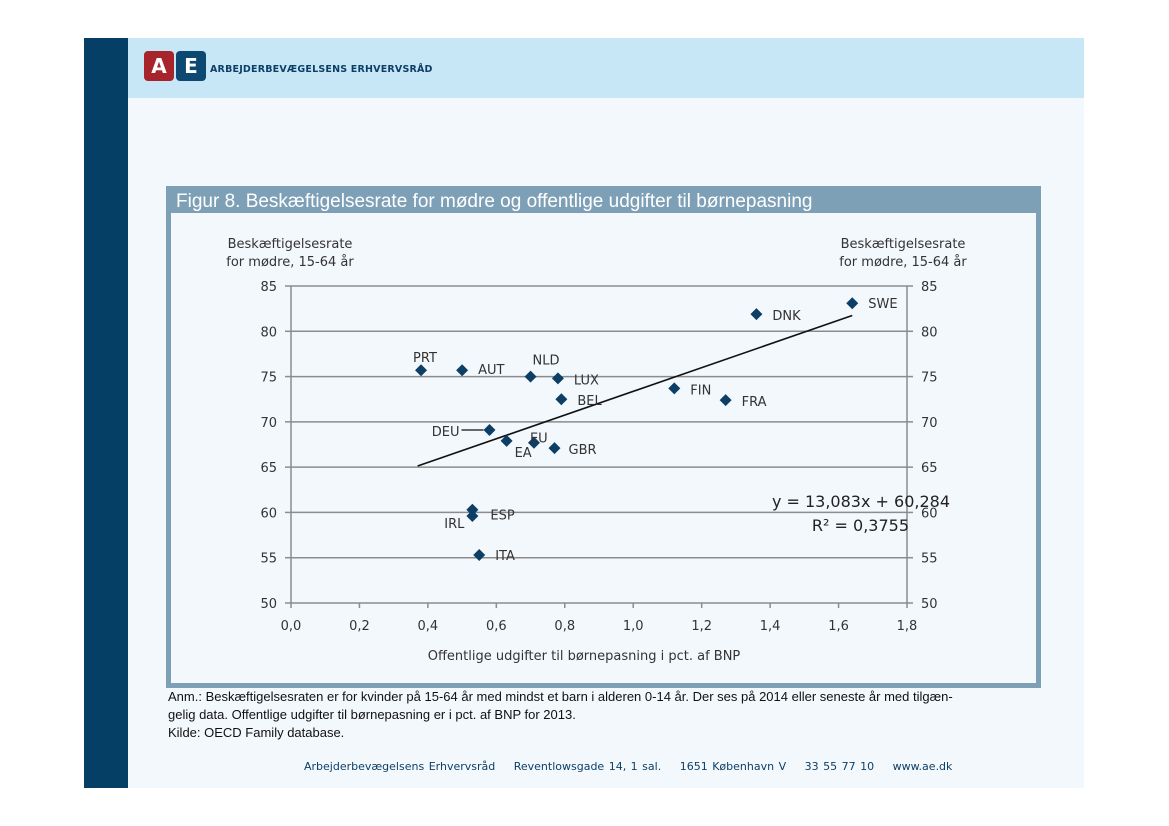 The width and height of the screenshot is (1169, 826). Describe the element at coordinates (425, 358) in the screenshot. I see `point-label-prt: PRT` at that location.